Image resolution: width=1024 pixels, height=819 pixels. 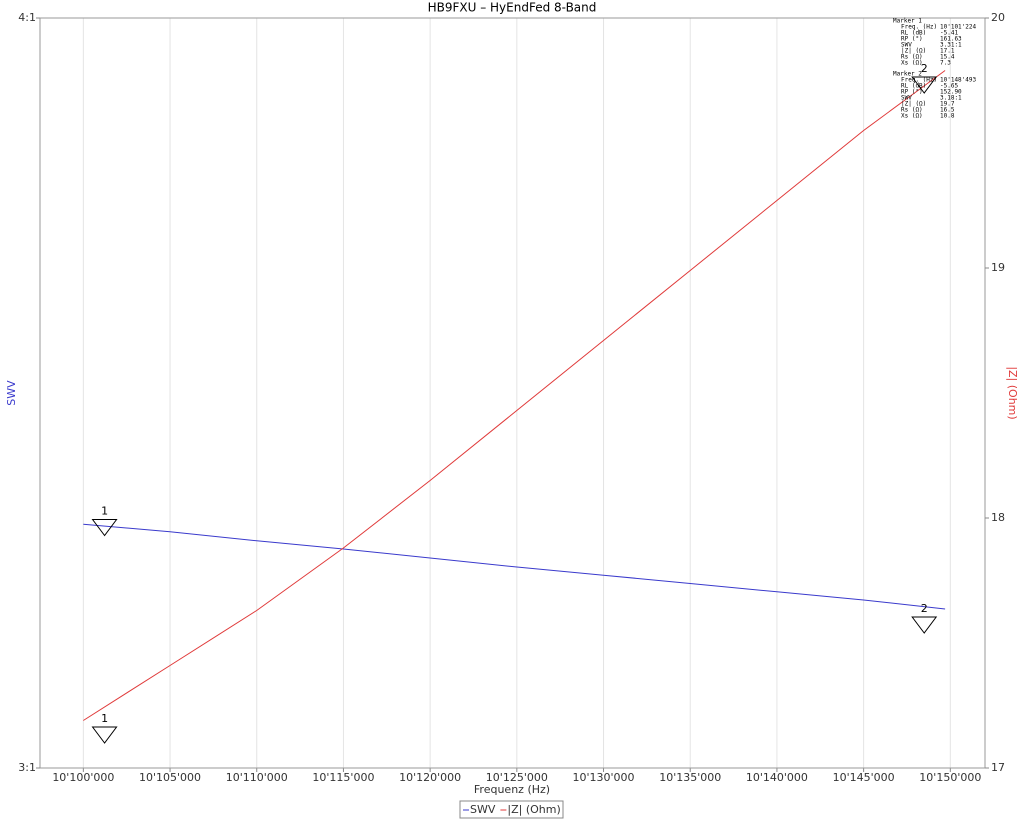 I want to click on x-tick-label: 10'135'000, so click(x=690, y=777).